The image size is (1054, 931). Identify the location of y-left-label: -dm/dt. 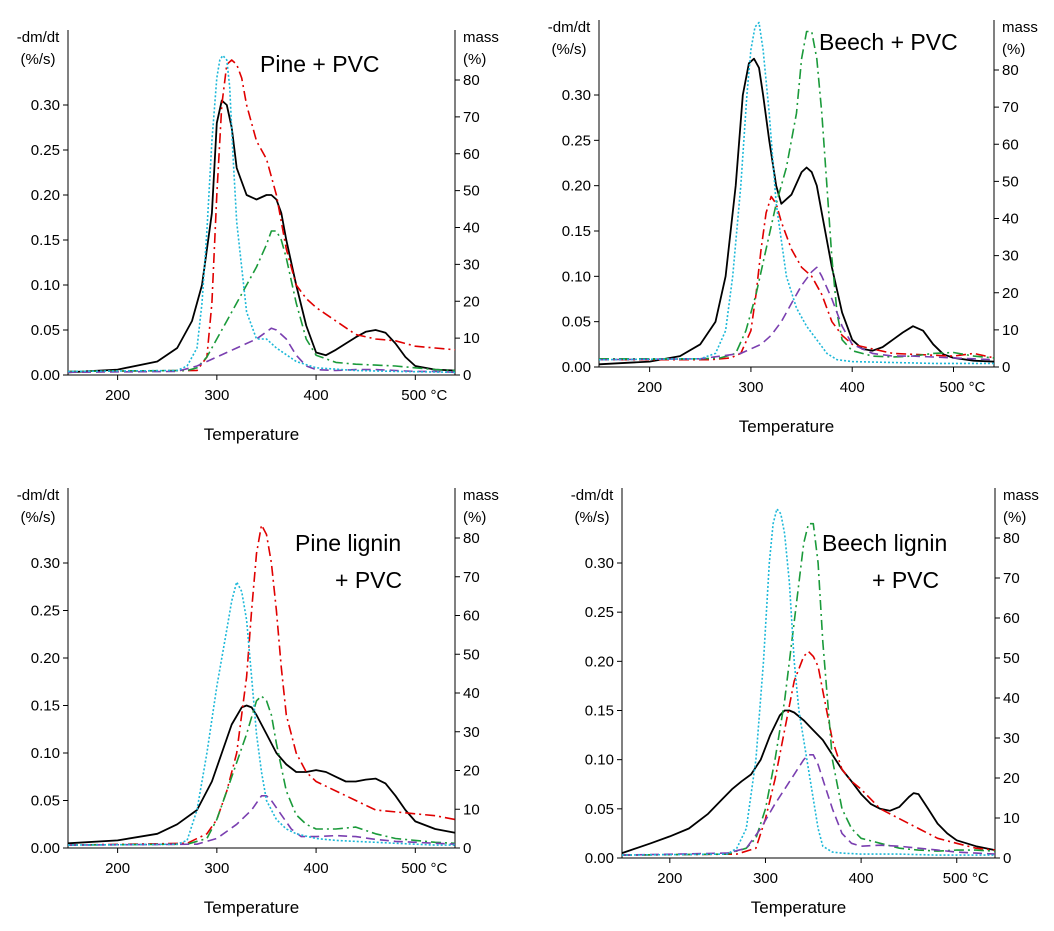
(38, 37).